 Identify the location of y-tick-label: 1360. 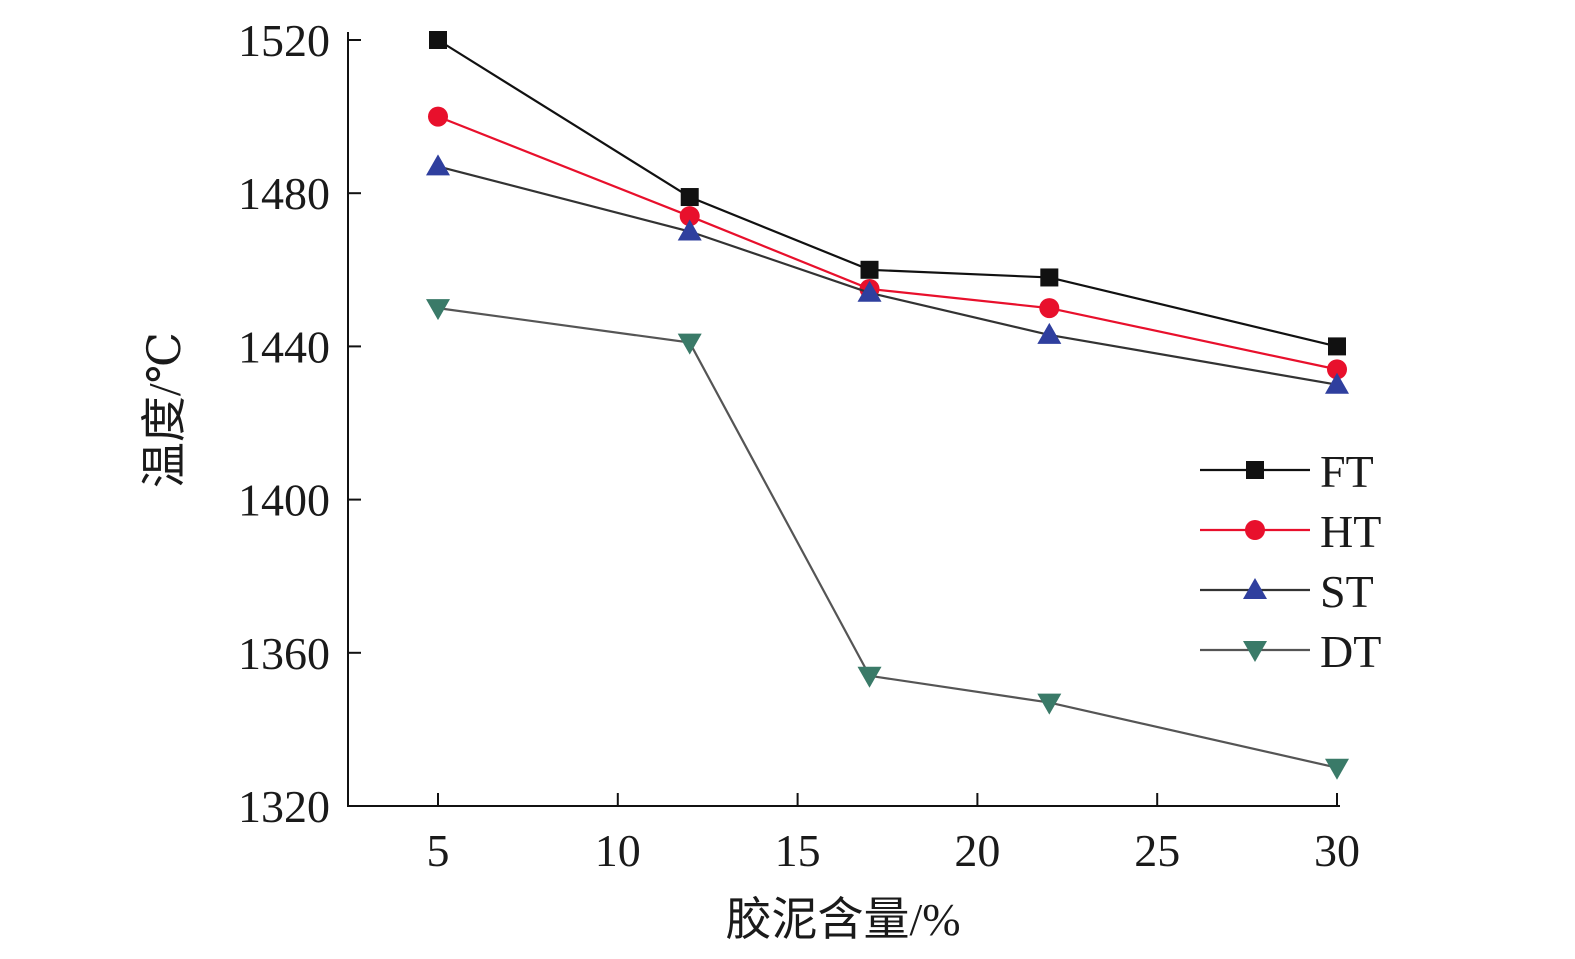
(284, 653).